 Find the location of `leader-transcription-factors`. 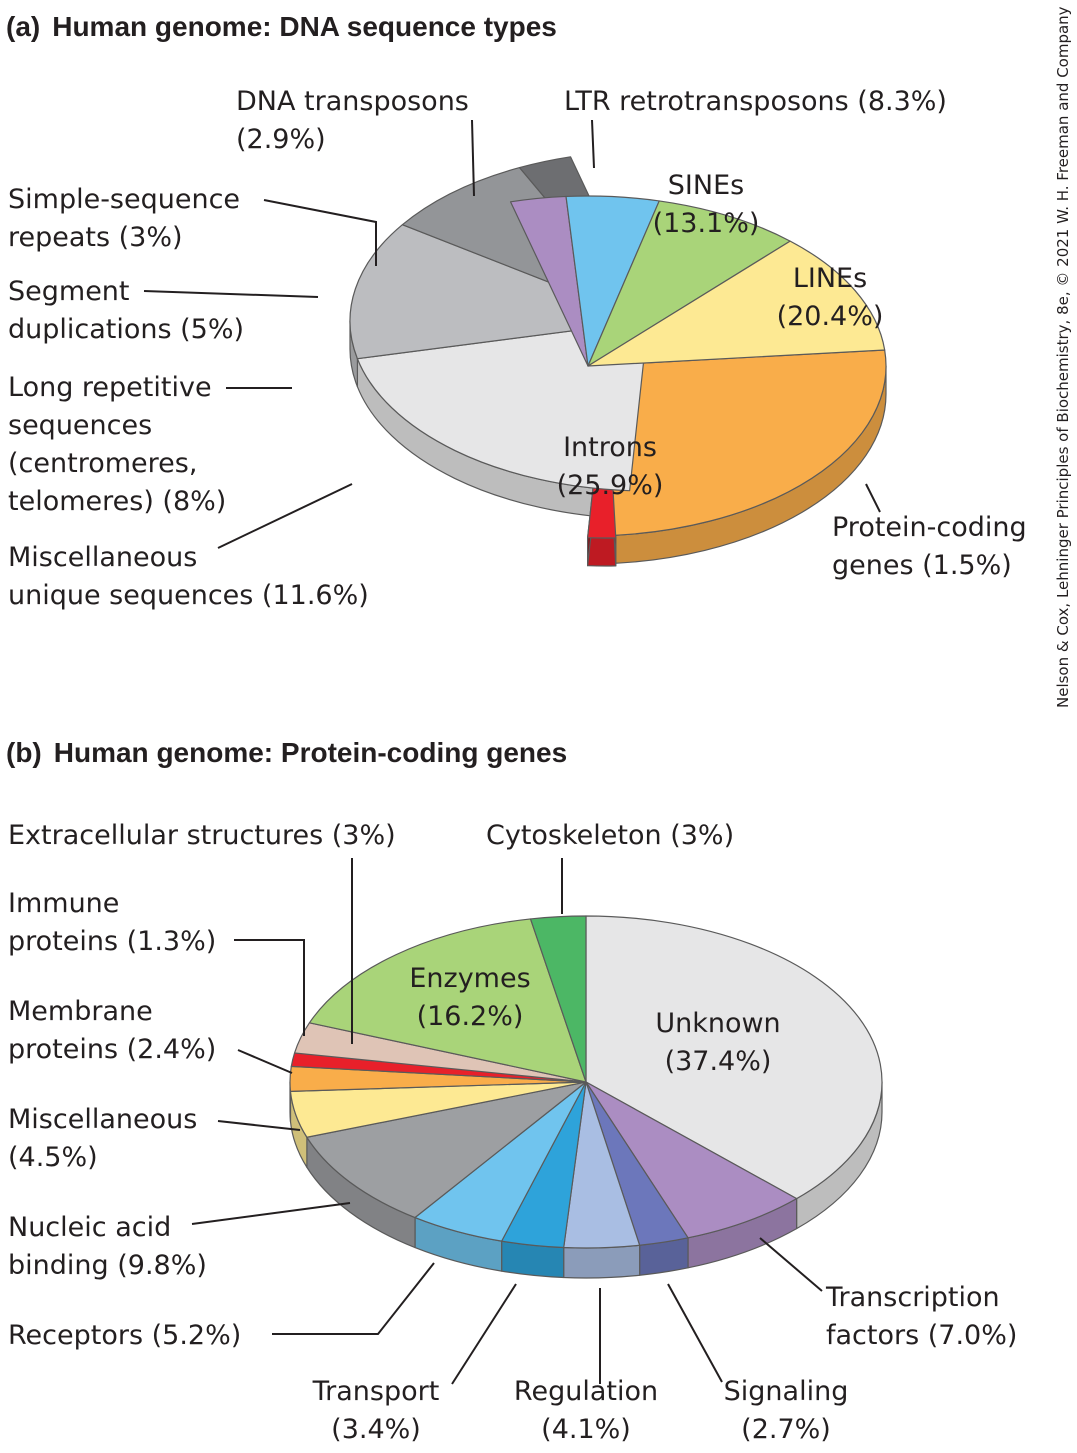

leader-transcription-factors is located at coordinates (791, 1264).